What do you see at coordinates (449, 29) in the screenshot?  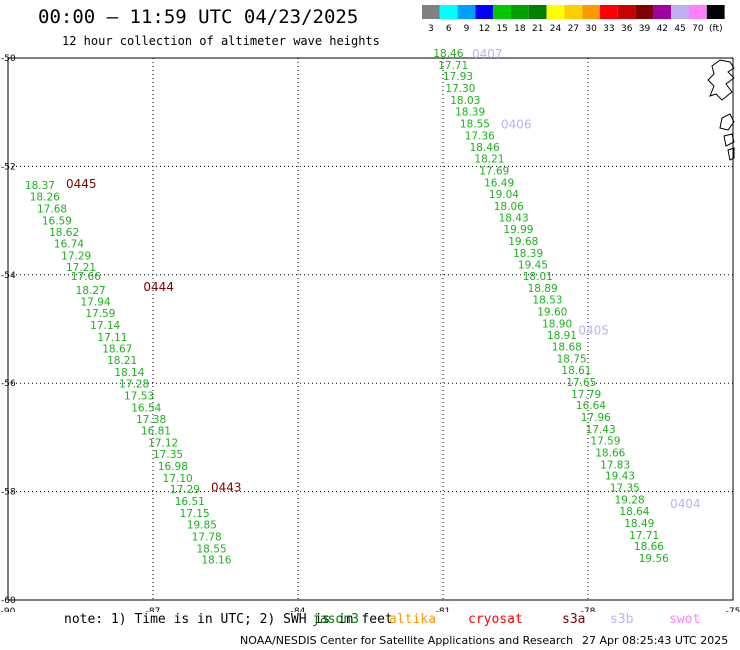 I see `legend-label: 6` at bounding box center [449, 29].